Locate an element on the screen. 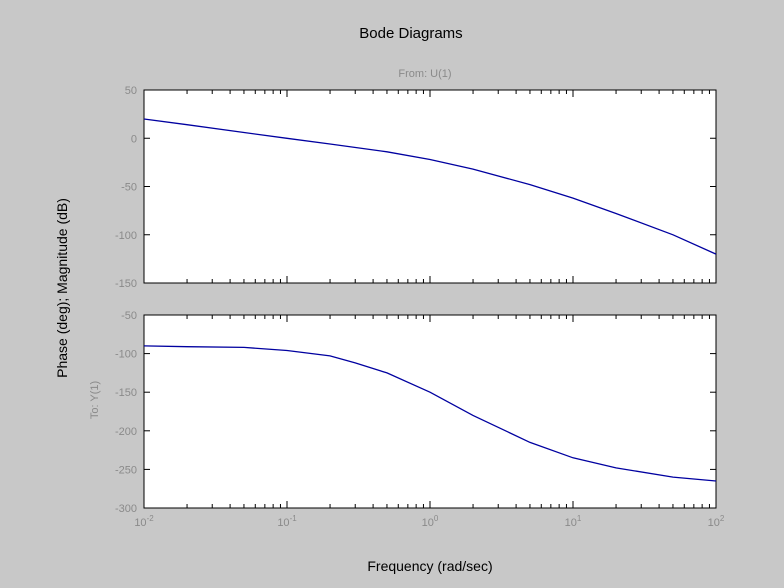  magnitude-ytick-label: 0 is located at coordinates (134, 139).